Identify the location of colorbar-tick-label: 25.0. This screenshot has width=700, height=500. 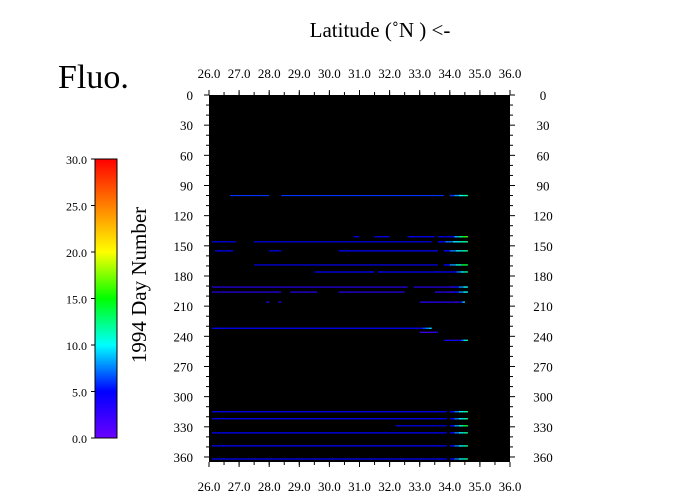
(76, 207).